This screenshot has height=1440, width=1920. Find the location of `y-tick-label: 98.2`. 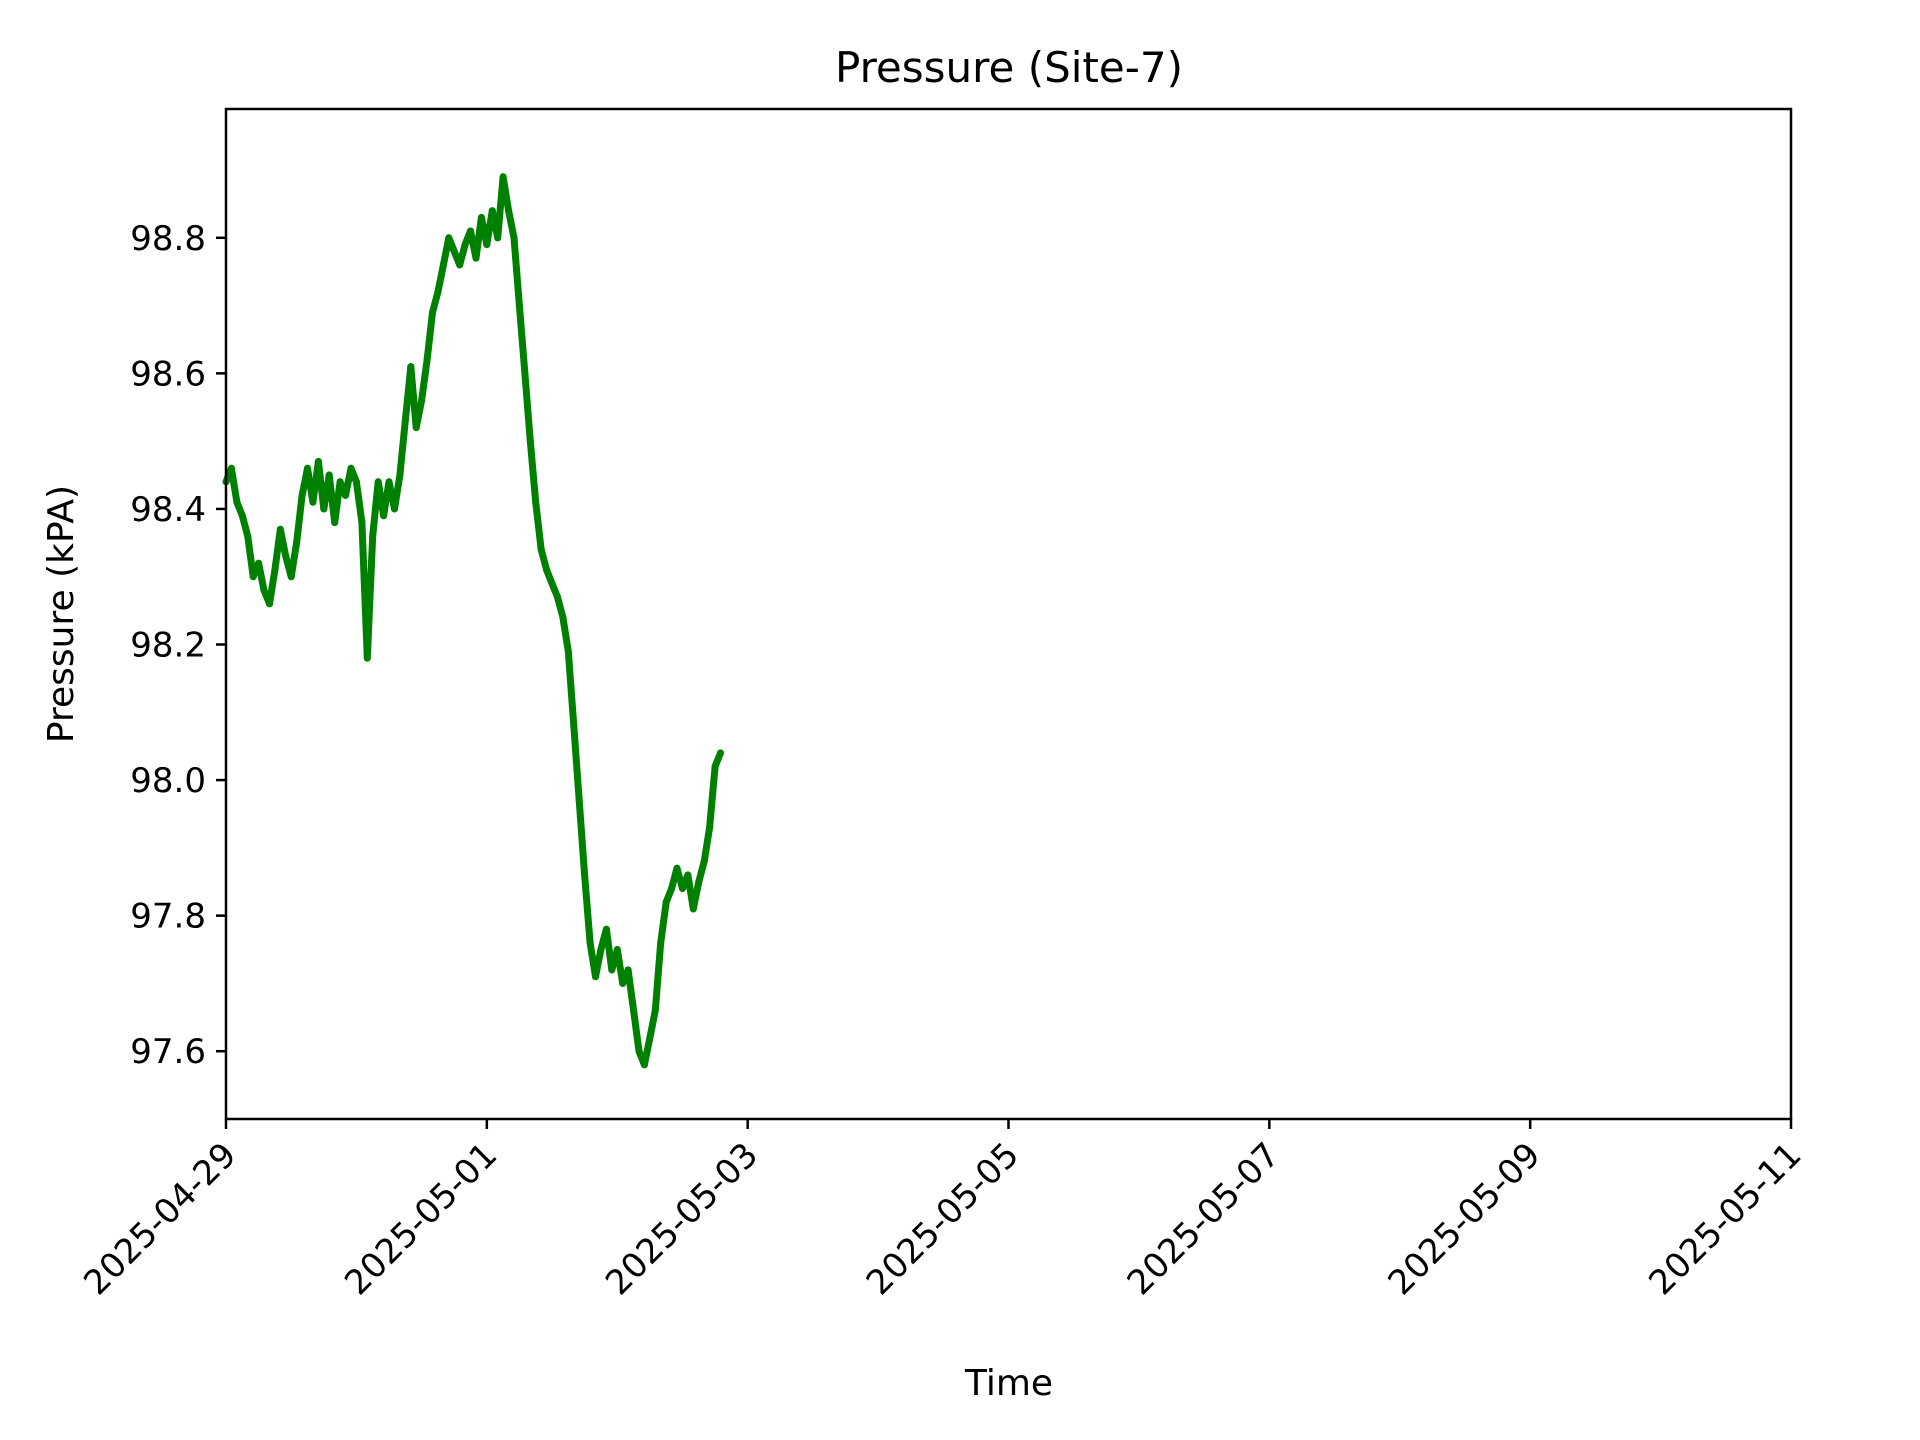

y-tick-label: 98.2 is located at coordinates (168, 646).